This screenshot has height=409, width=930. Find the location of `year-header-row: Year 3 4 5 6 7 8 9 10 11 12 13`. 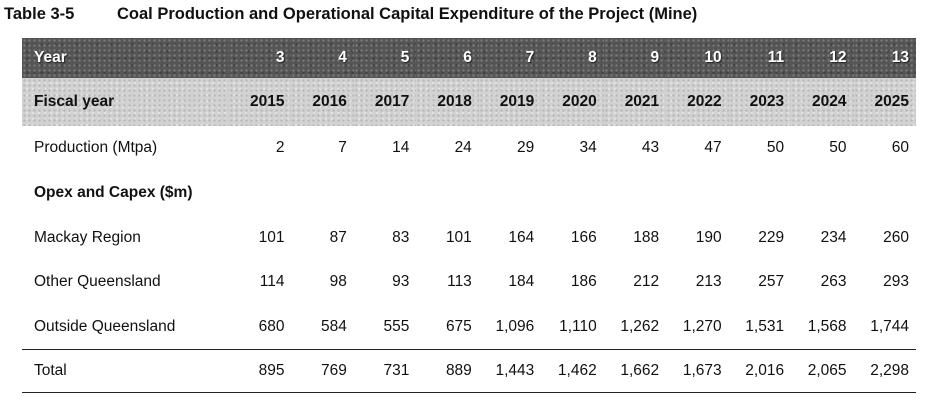

year-header-row: Year 3 4 5 6 7 8 9 10 11 12 13 is located at coordinates (469, 58).